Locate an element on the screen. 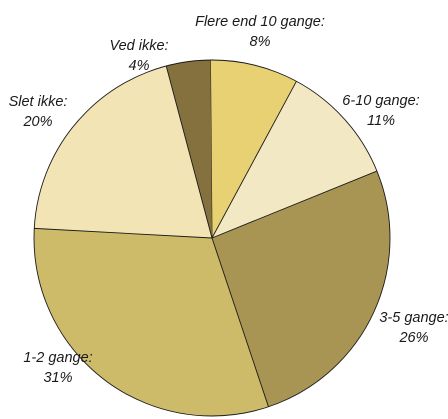 This screenshot has height=419, width=448. slice-name-label: Flere end 10 gange: is located at coordinates (260, 22).